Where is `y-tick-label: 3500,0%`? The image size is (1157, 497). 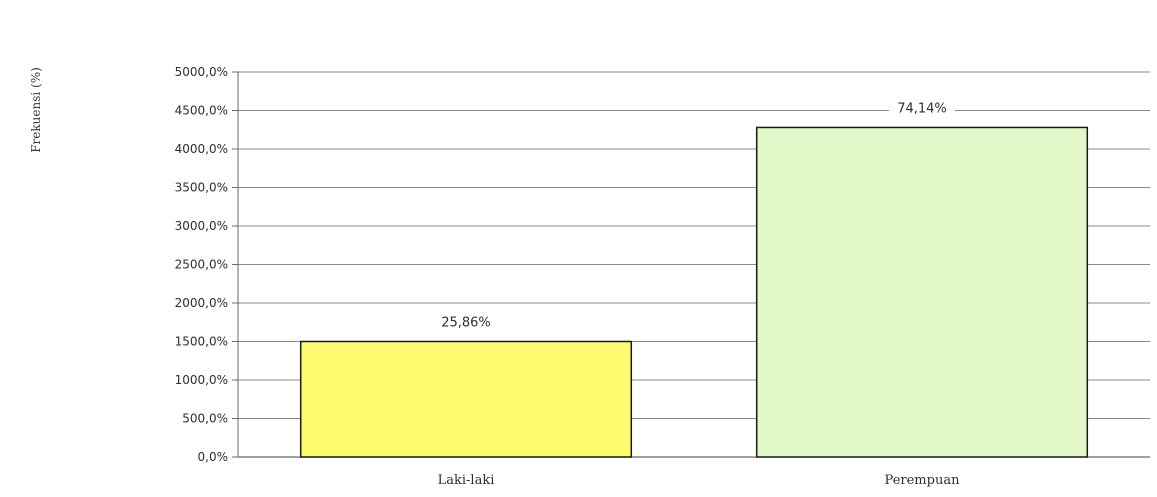
y-tick-label: 3500,0% is located at coordinates (201, 188).